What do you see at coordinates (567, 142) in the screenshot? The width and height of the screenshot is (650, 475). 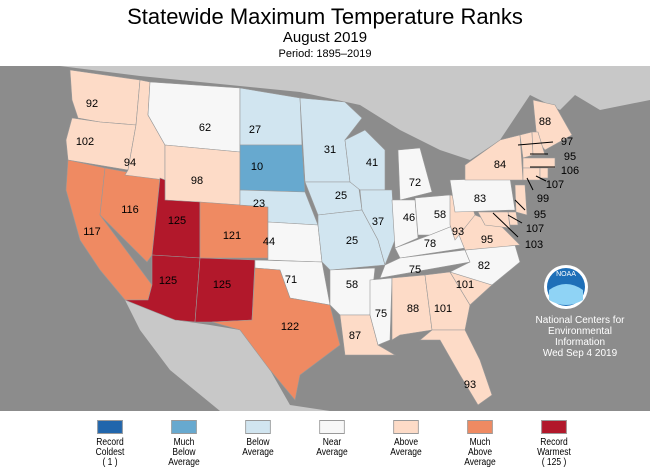 I see `state-rank-vt: 97` at bounding box center [567, 142].